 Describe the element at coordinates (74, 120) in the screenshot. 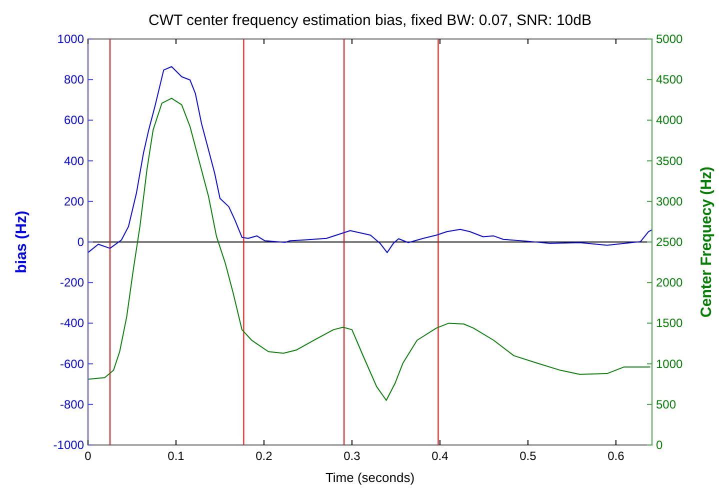

I see `y-tick-label: 600` at that location.